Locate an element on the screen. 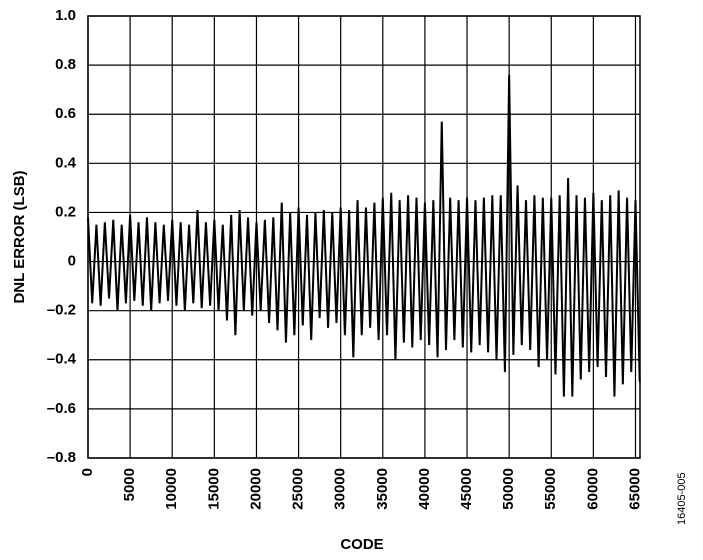  x-tick-label: 65000 is located at coordinates (634, 489).